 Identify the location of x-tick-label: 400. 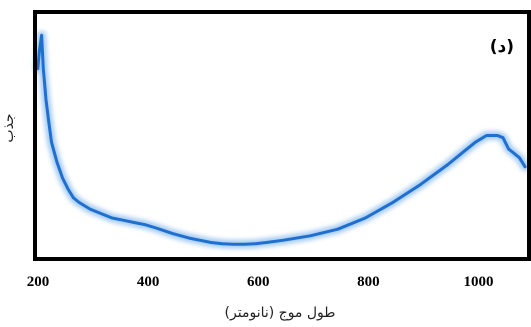
(148, 282).